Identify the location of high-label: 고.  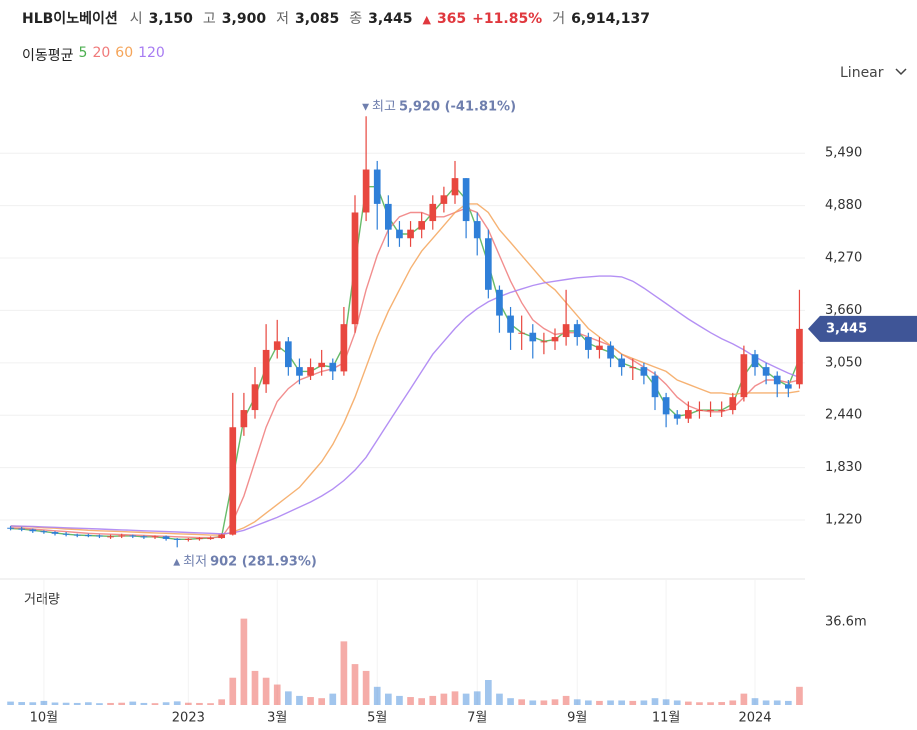
(209, 19).